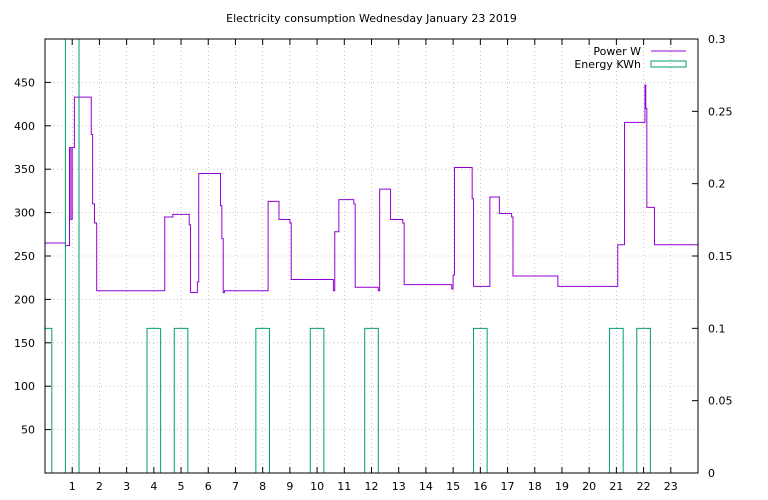 The width and height of the screenshot is (768, 500). Describe the element at coordinates (617, 51) in the screenshot. I see `legend-label-power: Power W` at that location.